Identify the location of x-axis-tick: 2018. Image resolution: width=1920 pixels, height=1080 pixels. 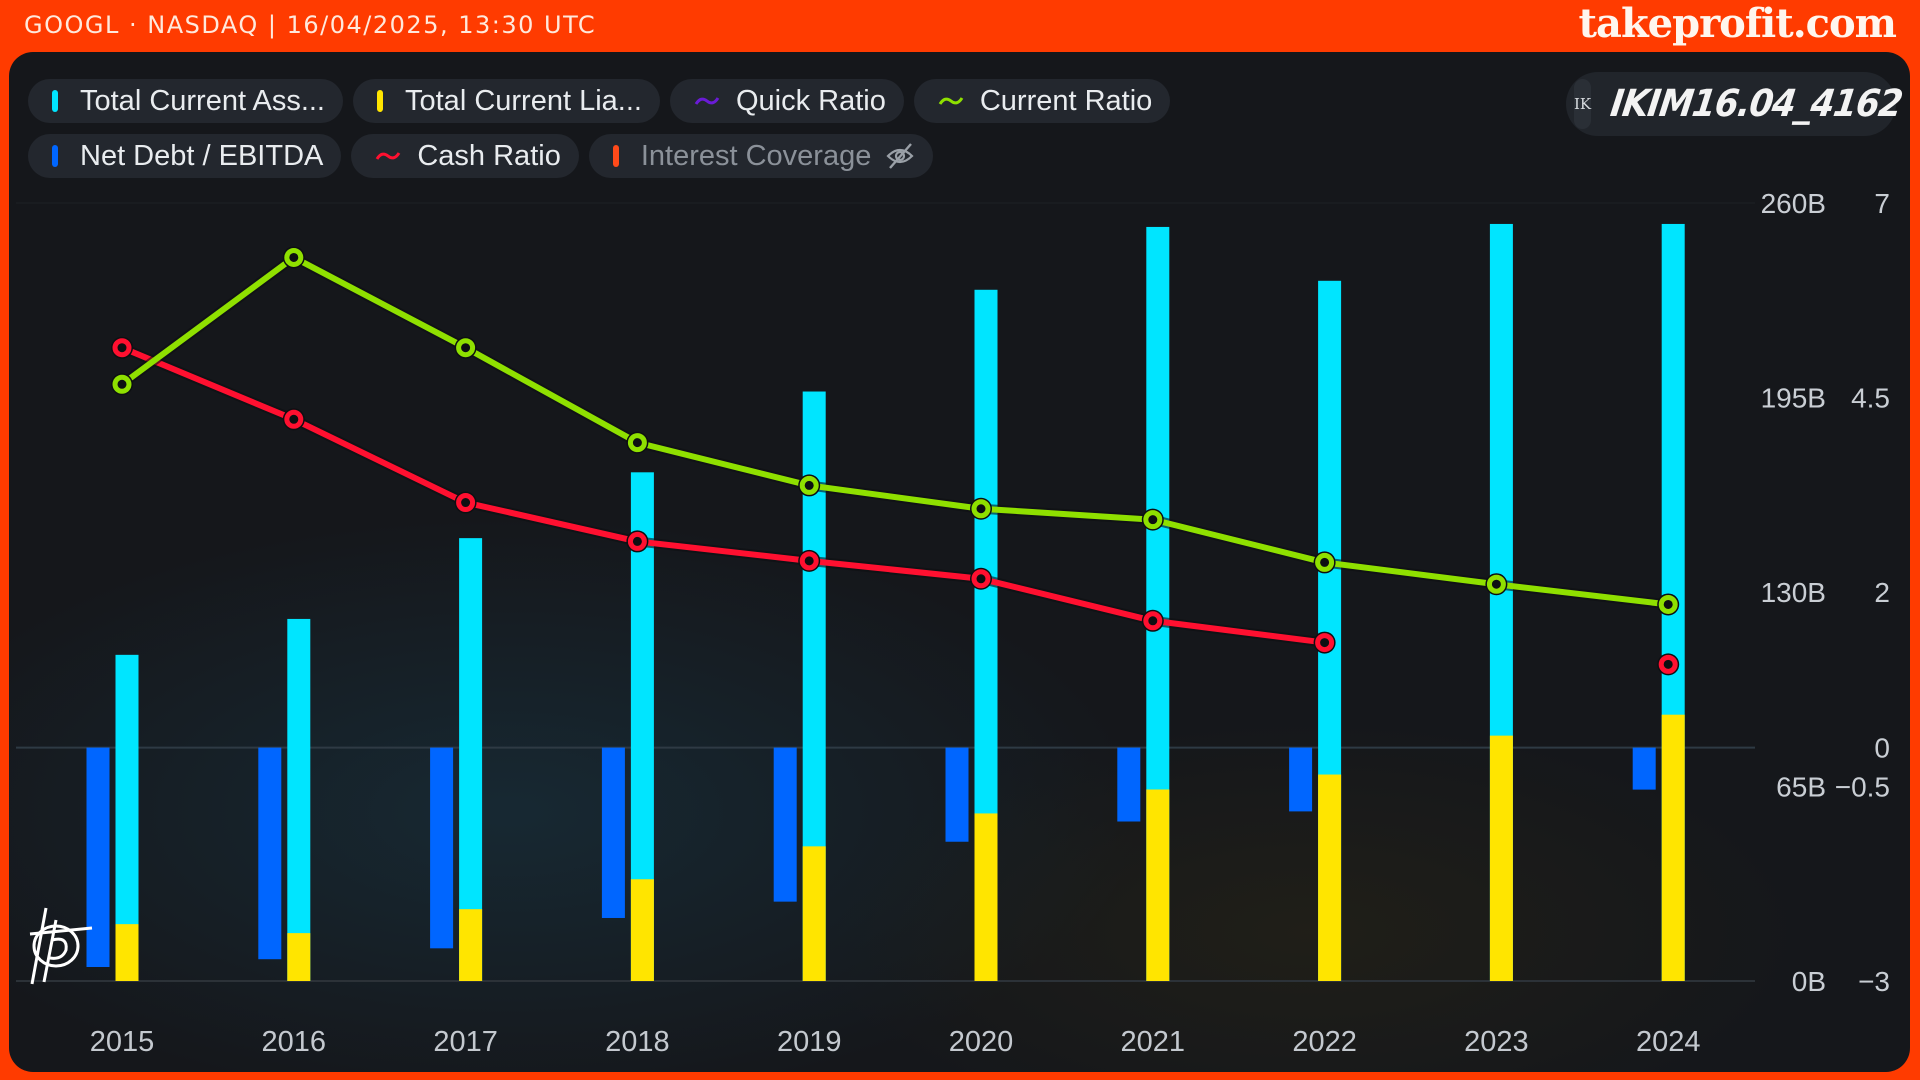
(637, 1042).